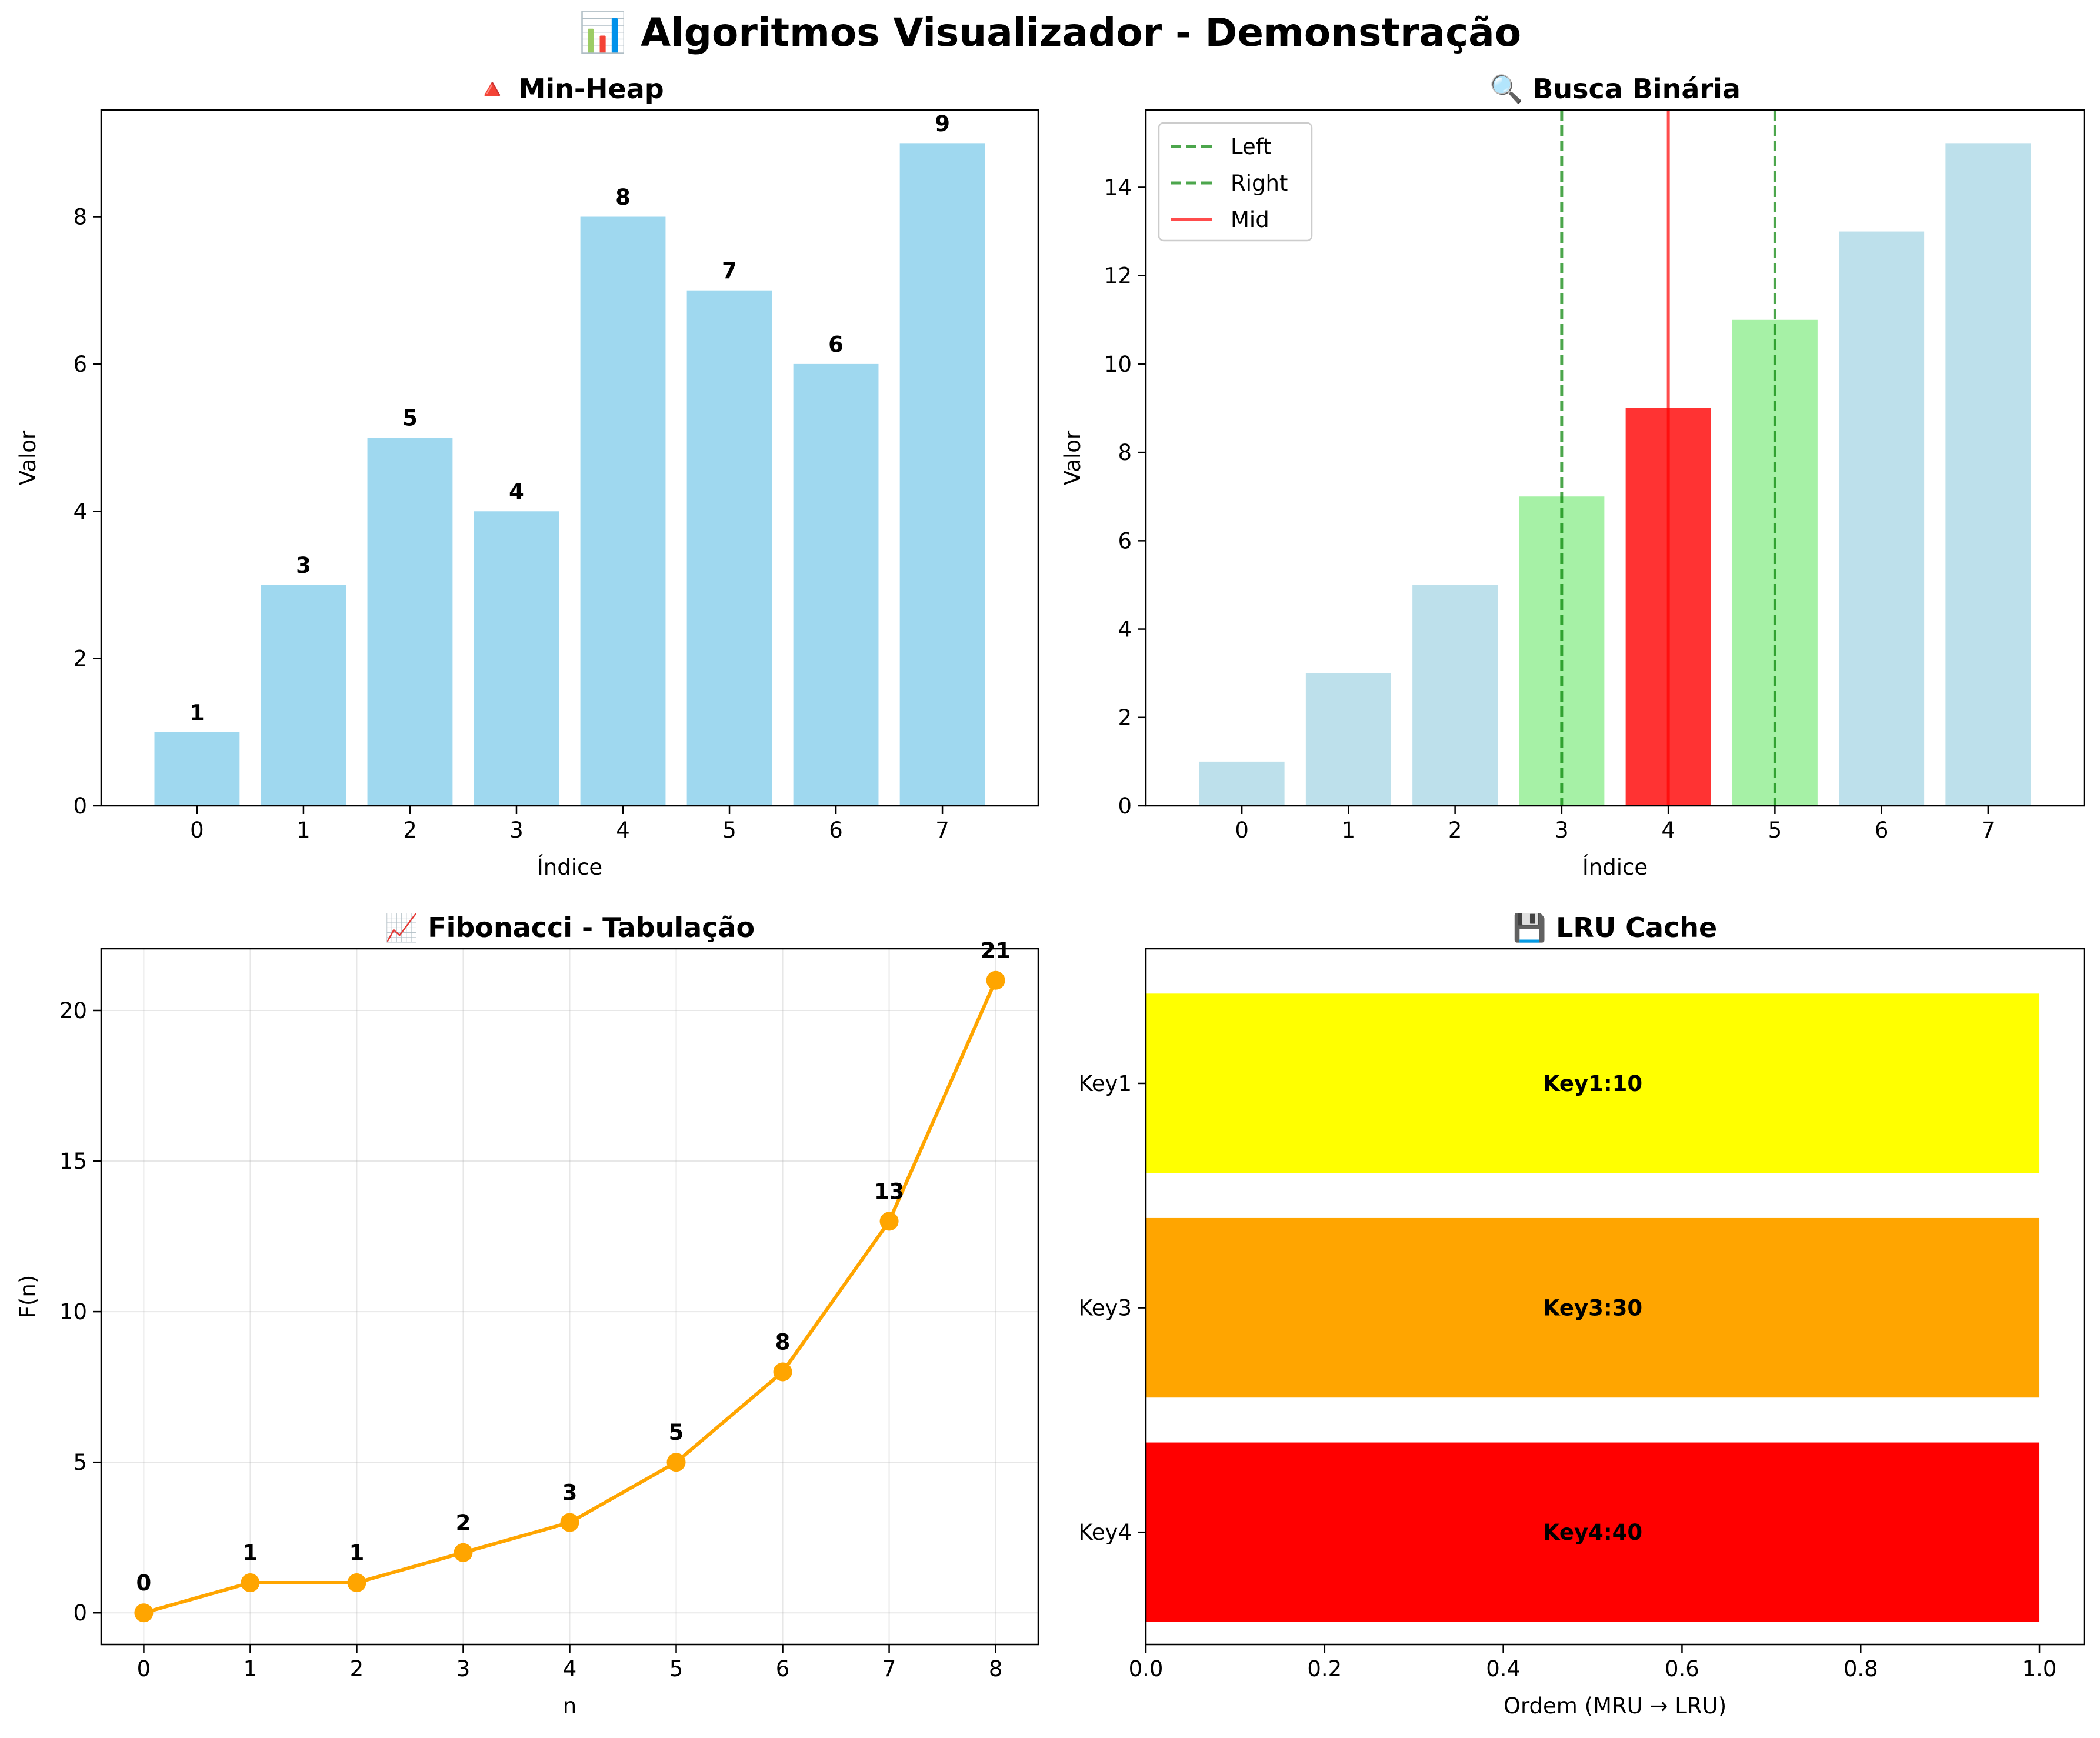 Image resolution: width=2100 pixels, height=1738 pixels. Describe the element at coordinates (80, 806) in the screenshot. I see `min-heap-y-tick-label: 0` at that location.